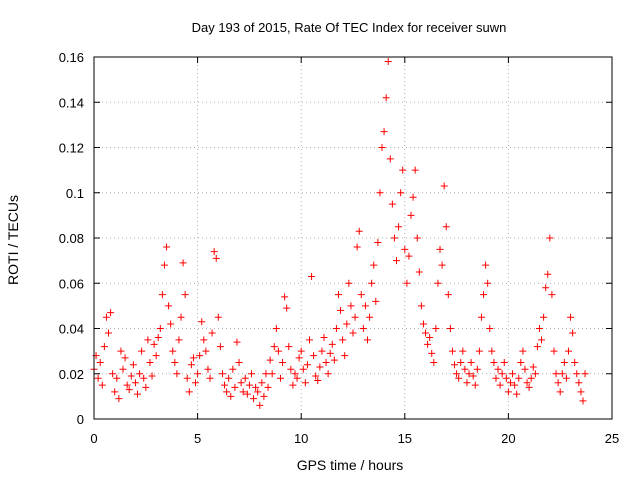  Describe the element at coordinates (13, 240) in the screenshot. I see `y-axis-label: ROTI / TECUs` at that location.